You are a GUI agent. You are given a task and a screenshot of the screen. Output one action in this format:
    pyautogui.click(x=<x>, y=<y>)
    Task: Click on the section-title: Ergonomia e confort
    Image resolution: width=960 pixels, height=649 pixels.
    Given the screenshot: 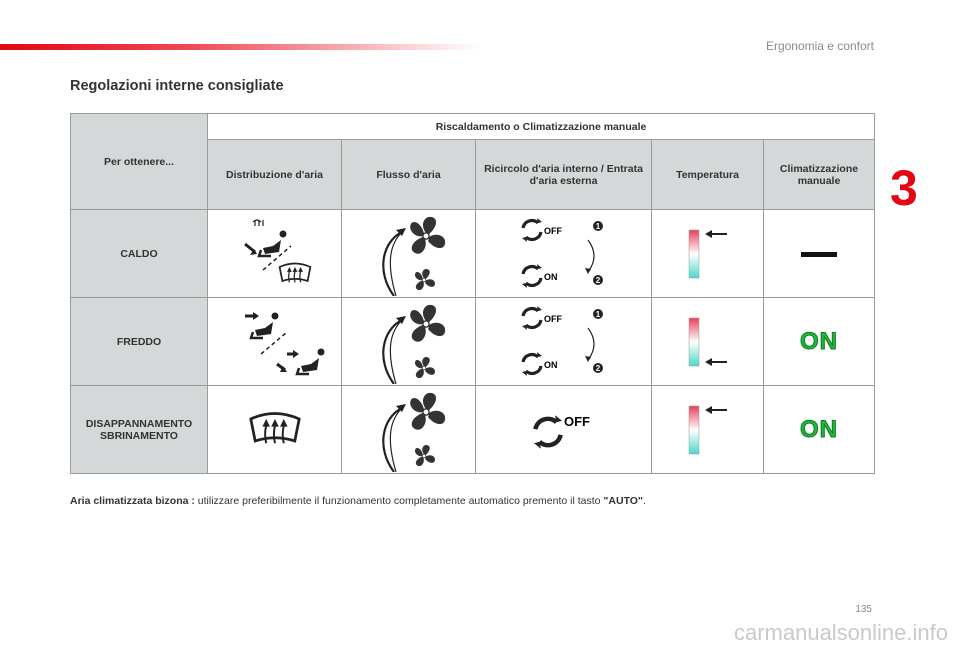 What is the action you would take?
    pyautogui.click(x=819, y=46)
    